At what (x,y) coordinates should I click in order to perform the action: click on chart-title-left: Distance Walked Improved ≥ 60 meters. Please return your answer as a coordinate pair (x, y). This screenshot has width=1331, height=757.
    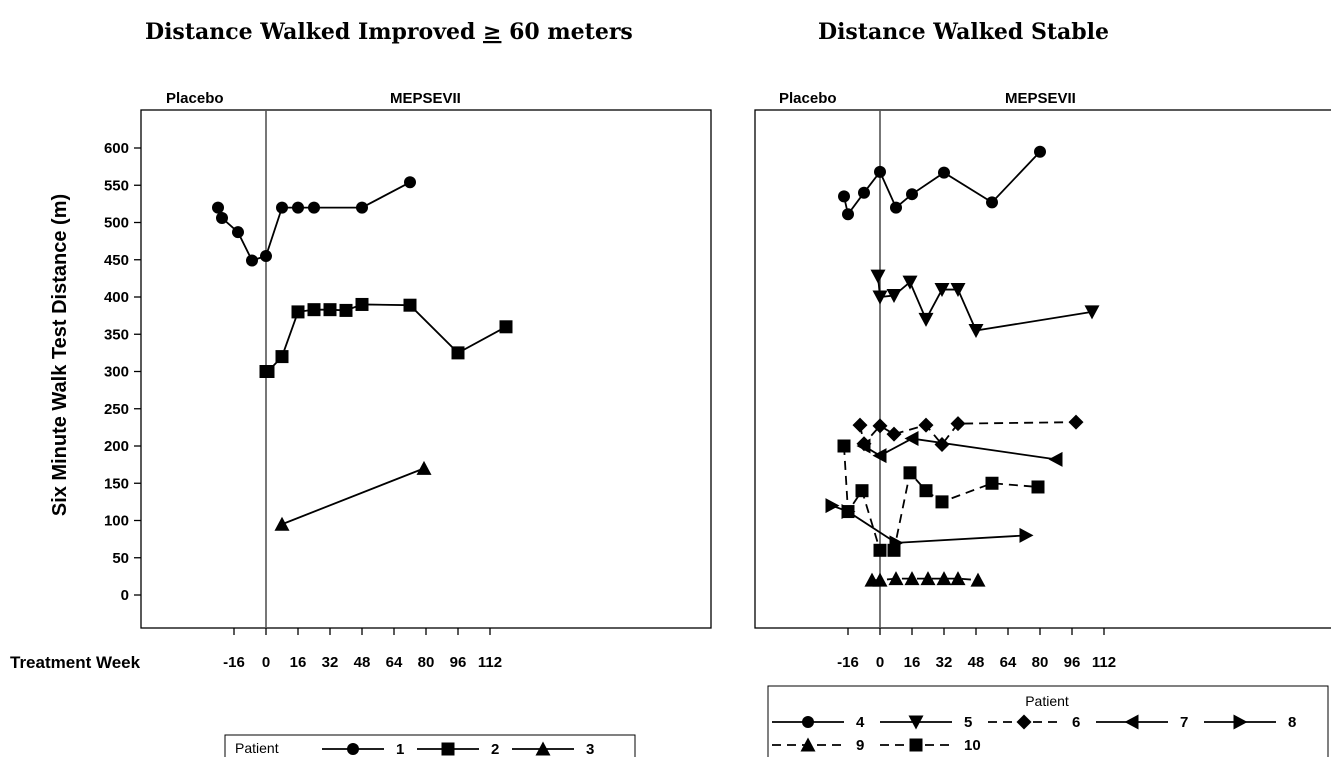
    Looking at the image, I should click on (389, 32).